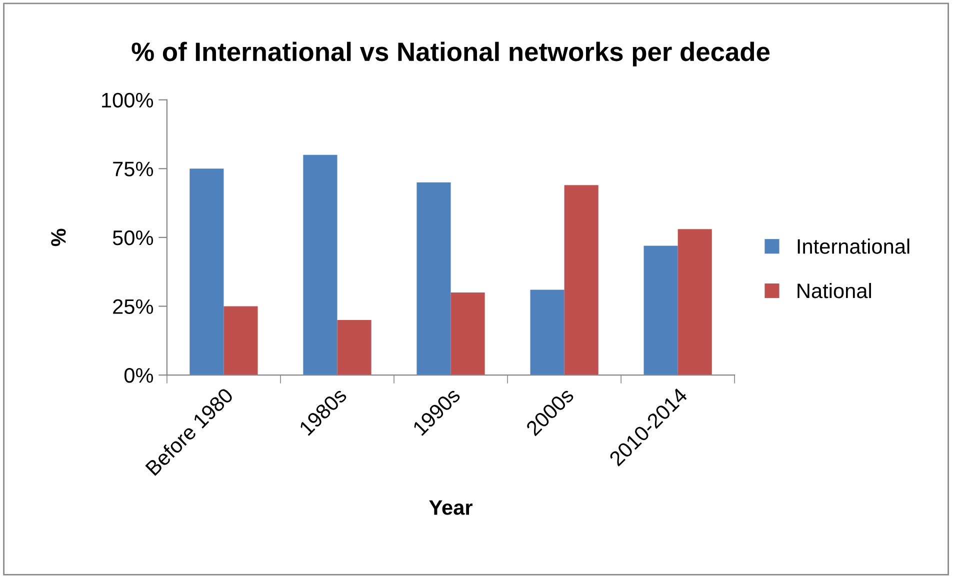 This screenshot has width=954, height=577. I want to click on chart-title: % of International vs National networks per decade, so click(451, 54).